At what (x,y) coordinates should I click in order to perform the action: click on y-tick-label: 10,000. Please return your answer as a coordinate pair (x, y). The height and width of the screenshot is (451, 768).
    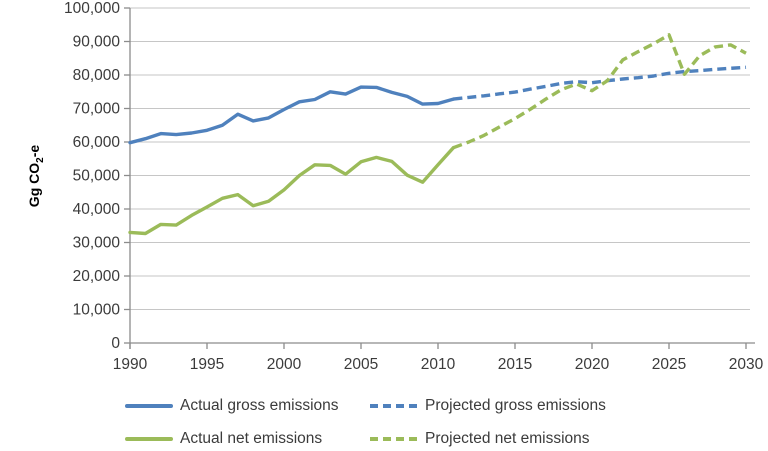
    Looking at the image, I should click on (97, 310).